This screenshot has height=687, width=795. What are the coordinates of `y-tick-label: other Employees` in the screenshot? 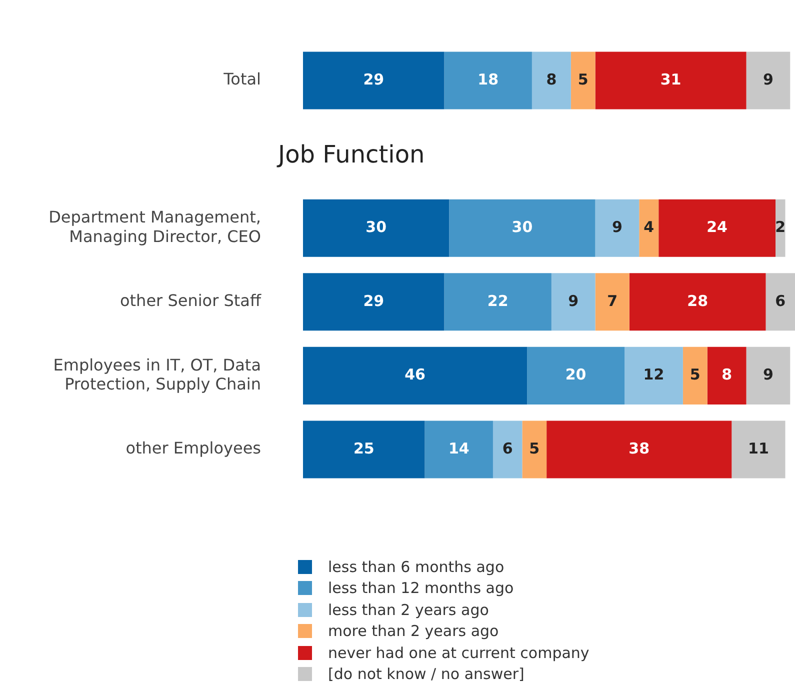 It's located at (193, 448).